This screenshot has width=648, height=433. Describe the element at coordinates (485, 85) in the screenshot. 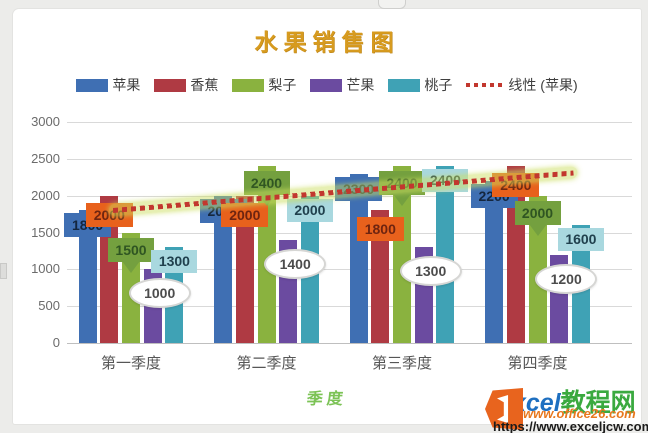

I see `legend-dotted-line-icon` at that location.